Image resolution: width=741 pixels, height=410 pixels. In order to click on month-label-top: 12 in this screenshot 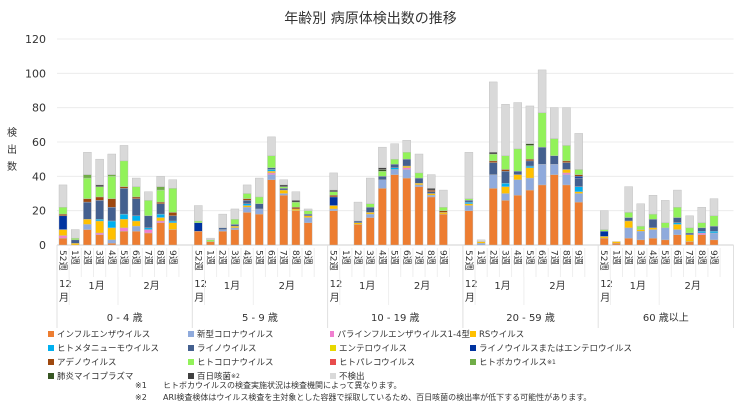, I will do `click(336, 284)`.